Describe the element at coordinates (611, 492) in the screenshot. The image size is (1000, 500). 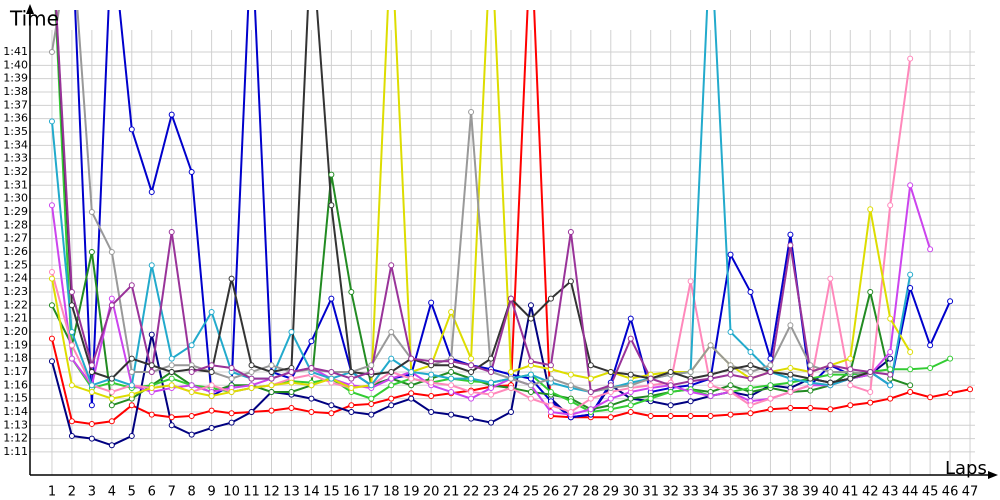
I see `x-tick-label: 29` at that location.